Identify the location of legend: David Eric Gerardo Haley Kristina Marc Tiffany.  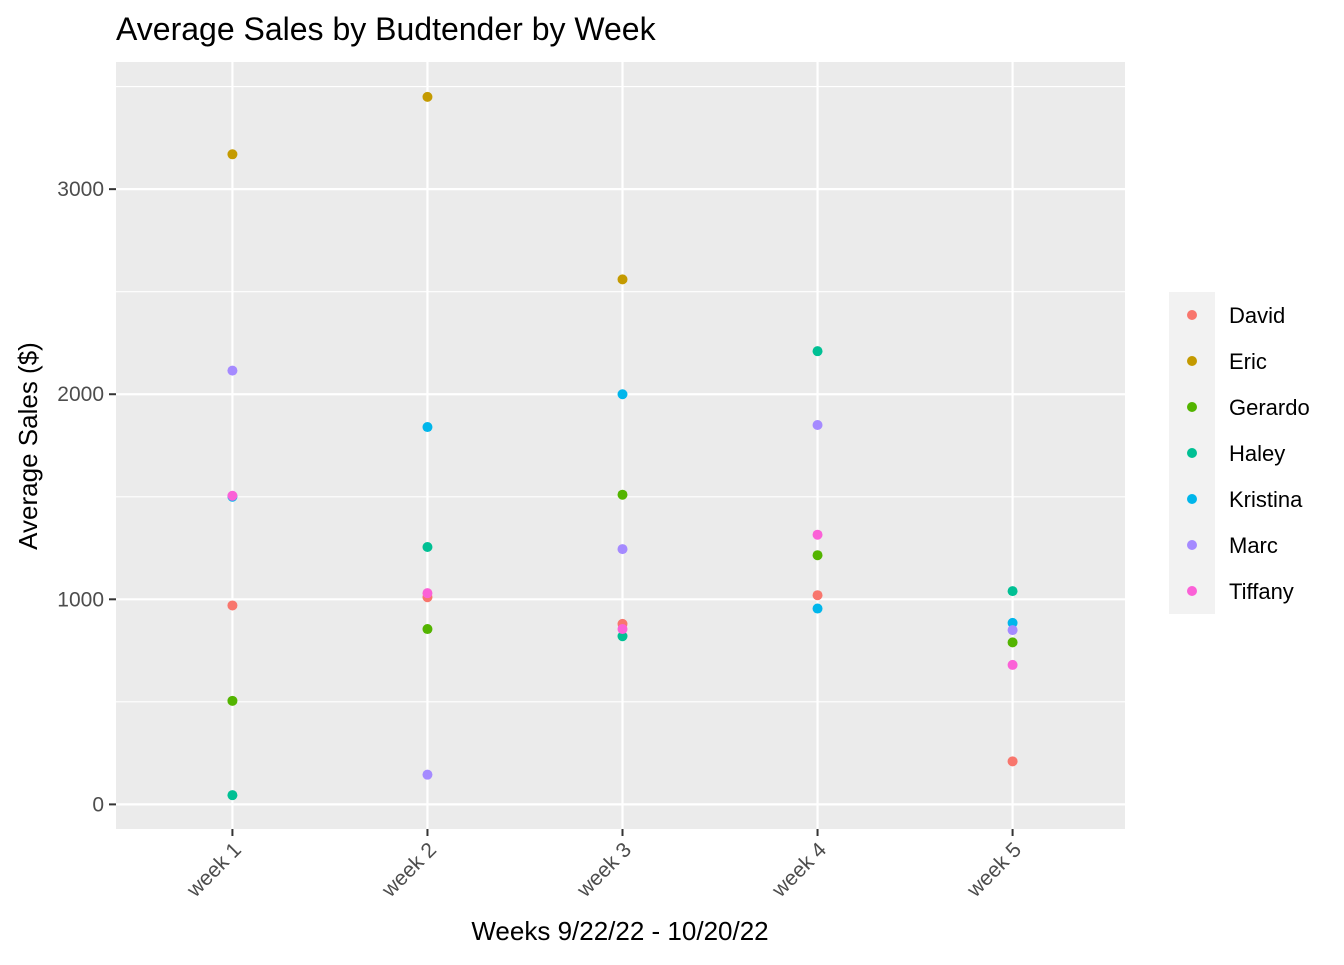
(1239, 453).